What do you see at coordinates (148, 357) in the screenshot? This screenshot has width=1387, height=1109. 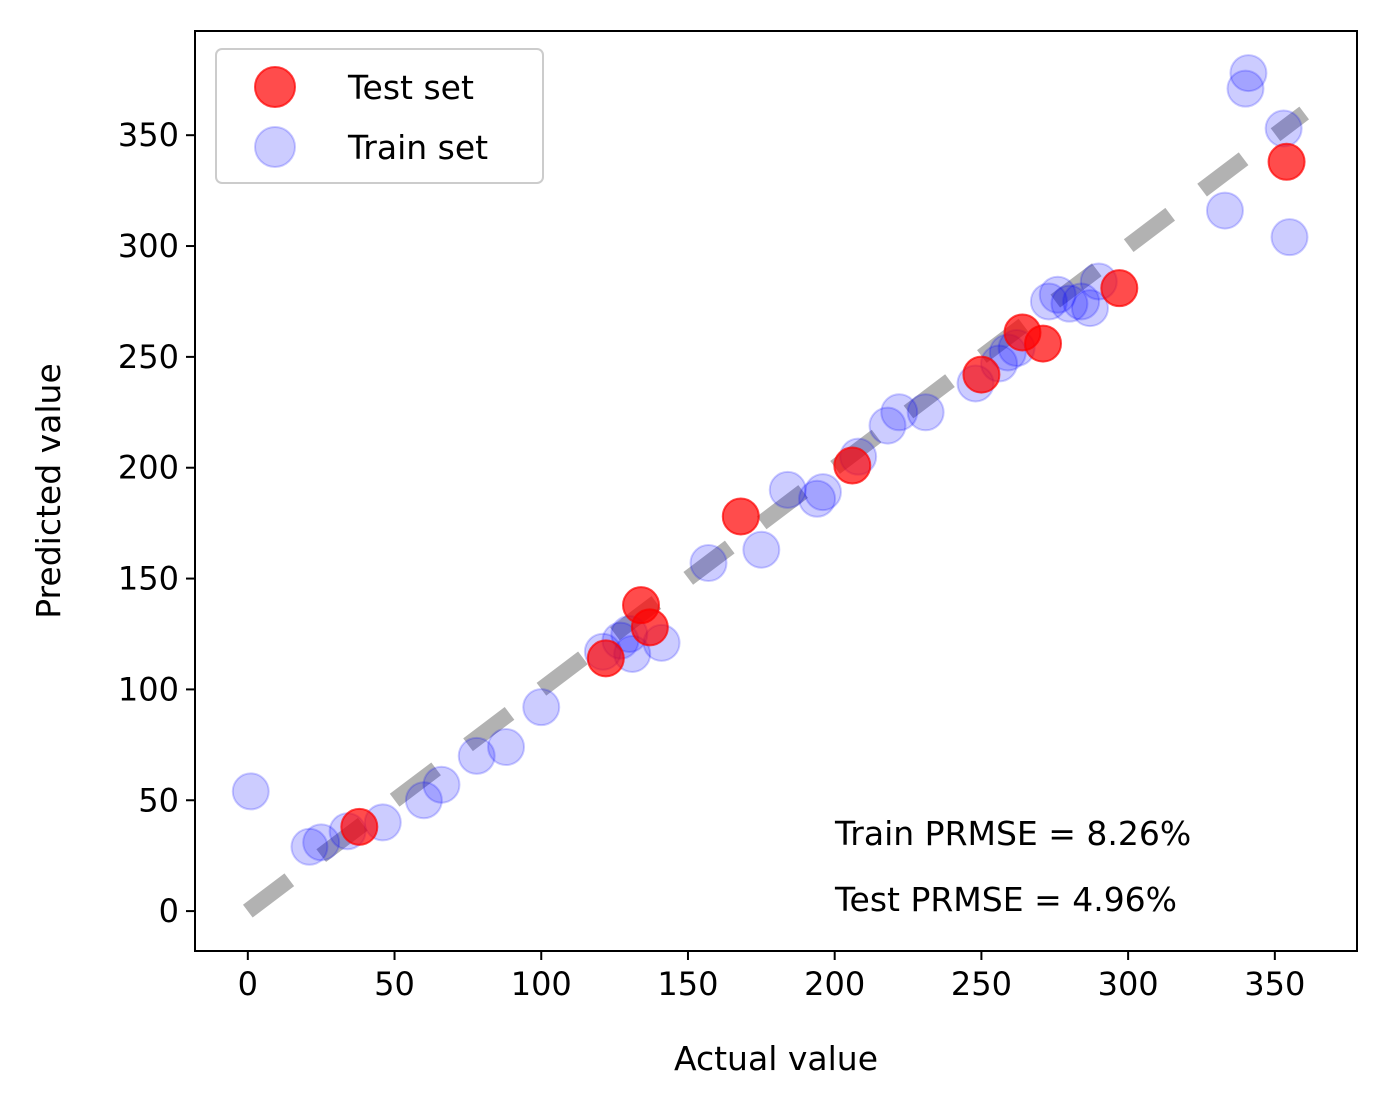 I see `y-tick-label: 250` at bounding box center [148, 357].